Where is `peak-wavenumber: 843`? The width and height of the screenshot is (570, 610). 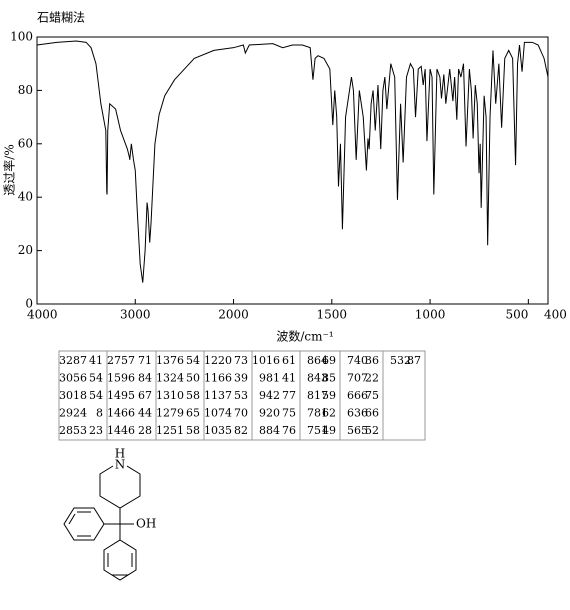
peak-wavenumber: 843 is located at coordinates (317, 378).